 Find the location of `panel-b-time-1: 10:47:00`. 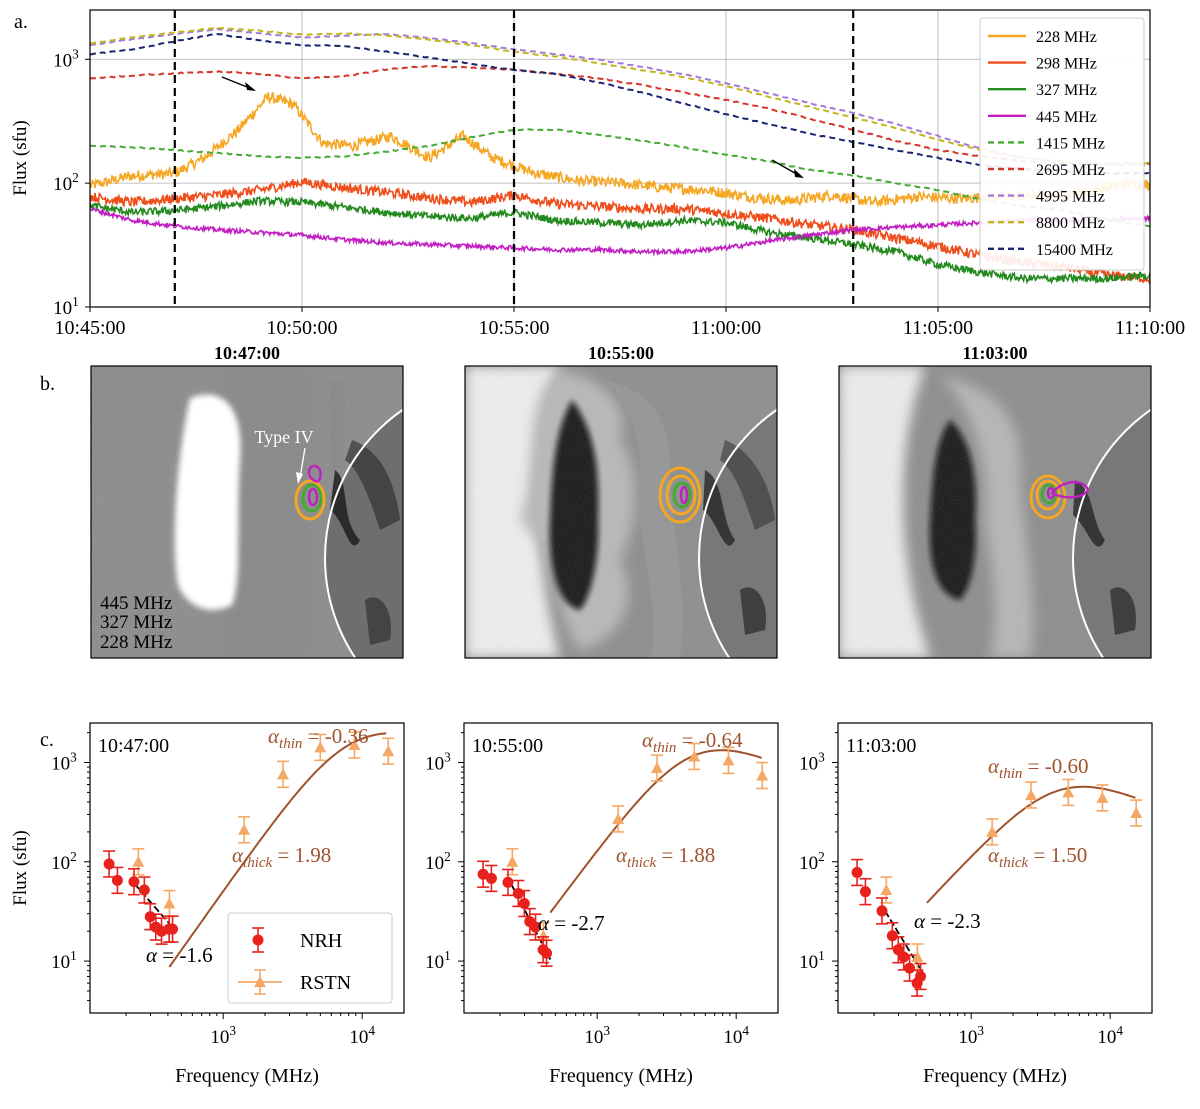

panel-b-time-1: 10:47:00 is located at coordinates (247, 353).